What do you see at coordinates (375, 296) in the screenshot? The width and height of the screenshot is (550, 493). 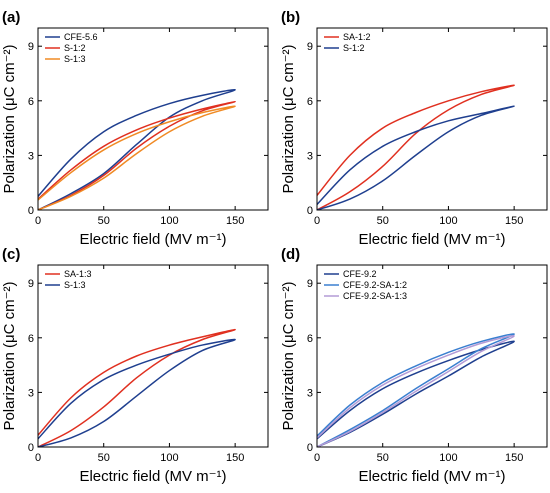 I see `legend-entry: CFE-9.2-SA-1:3` at bounding box center [375, 296].